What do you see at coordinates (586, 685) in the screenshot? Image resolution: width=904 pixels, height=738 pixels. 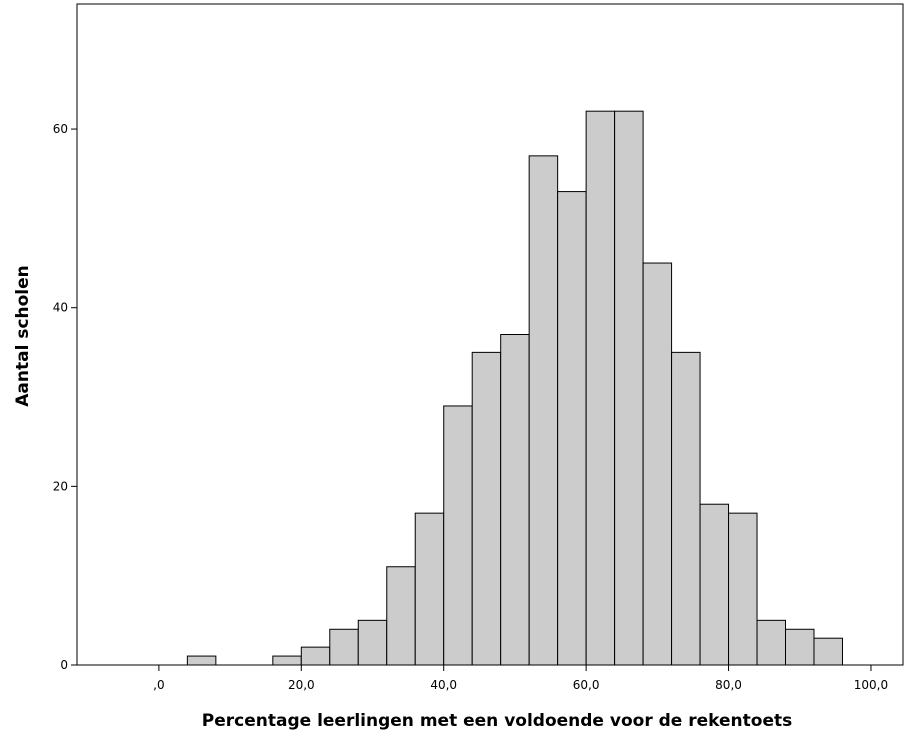 I see `x-tick-label: 60,0` at bounding box center [586, 685].